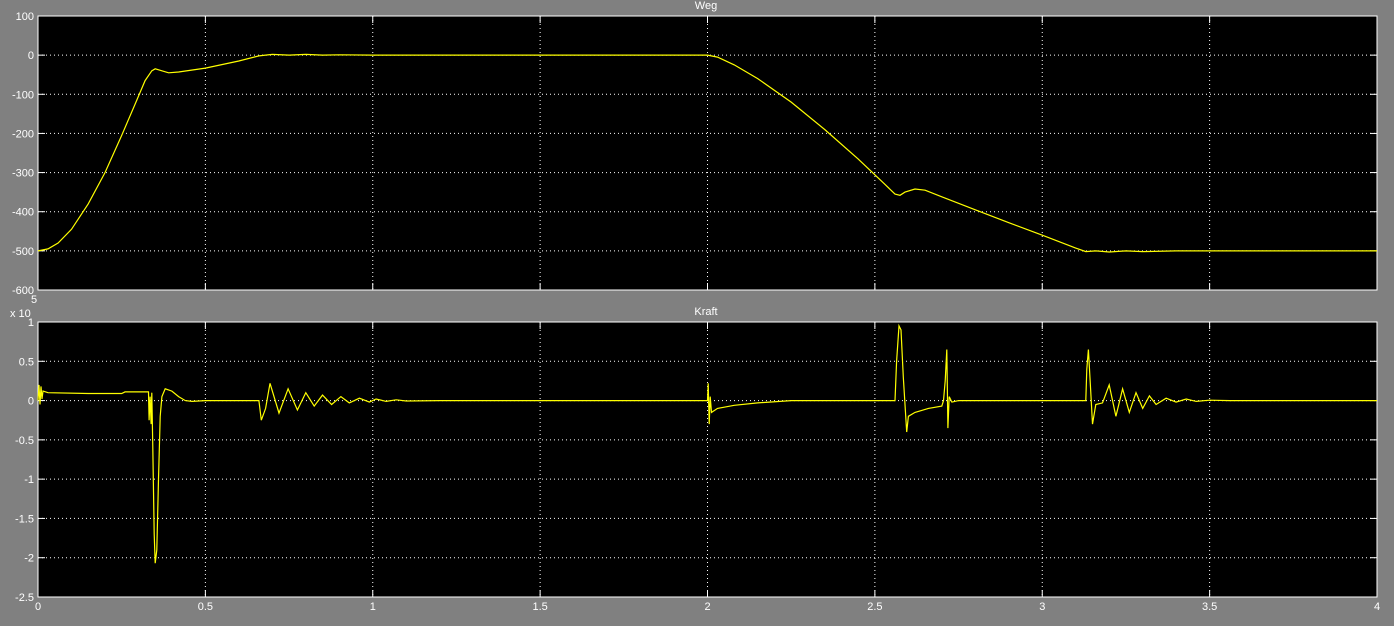  I want to click on y-tick-label: 0.5, so click(26, 362).